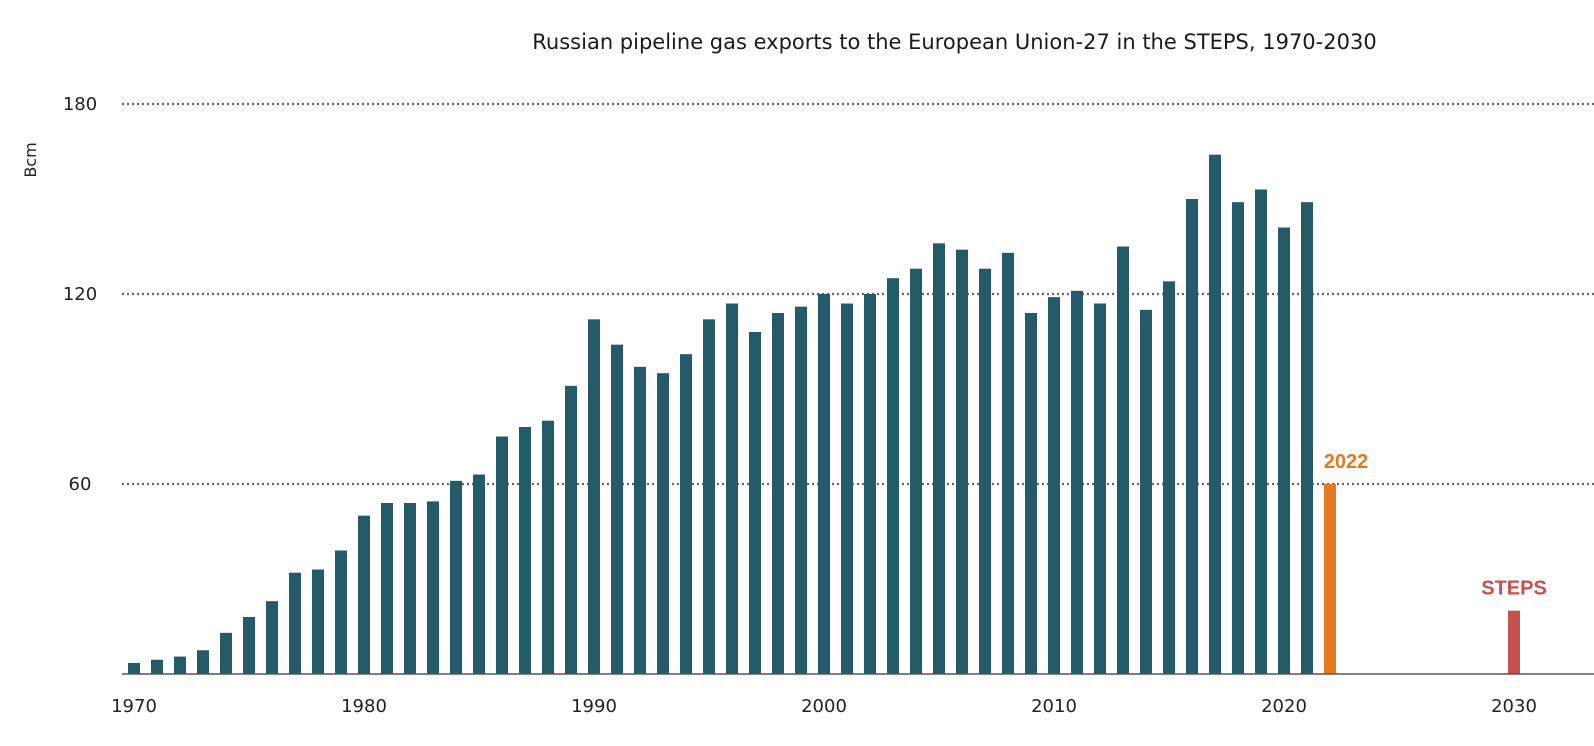 This screenshot has width=1594, height=746. I want to click on bar-2005, so click(939, 459).